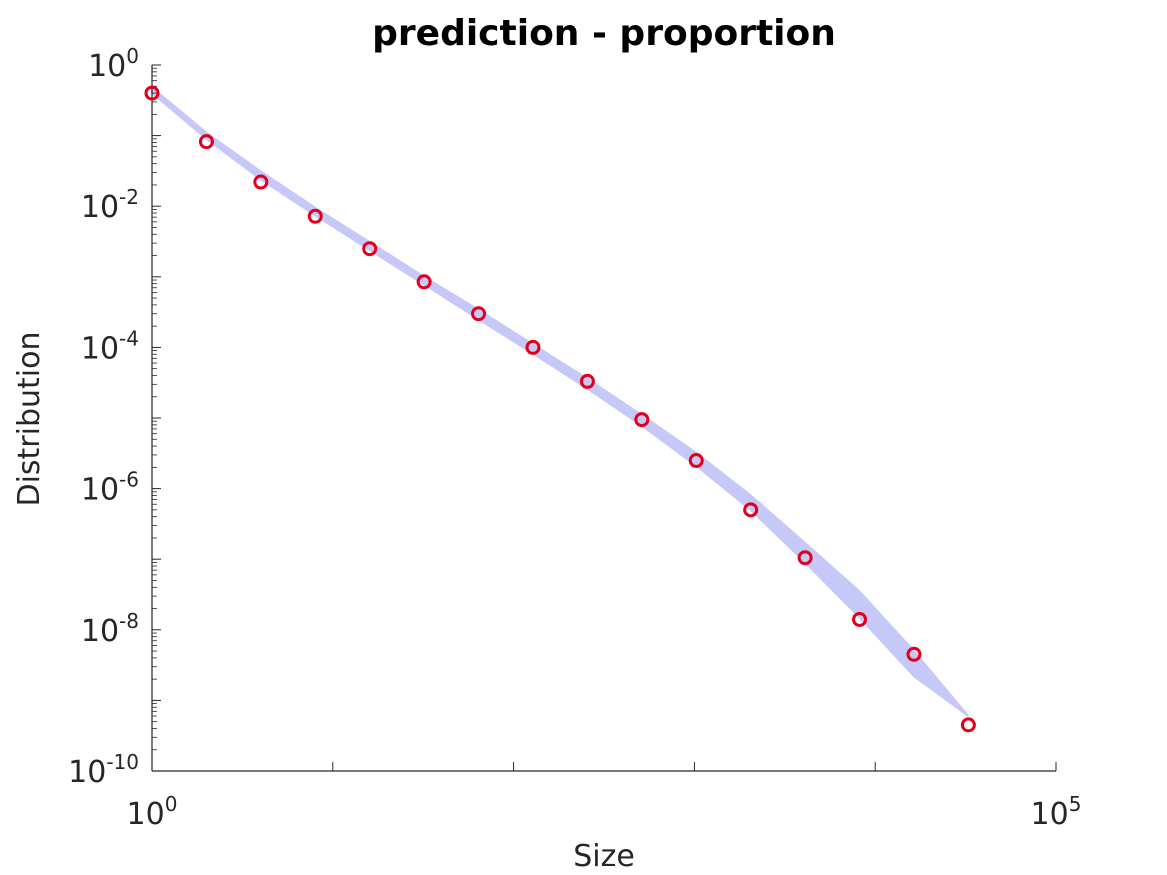 The height and width of the screenshot is (875, 1167). I want to click on y-tick-label: 10⁰, so click(113, 64).